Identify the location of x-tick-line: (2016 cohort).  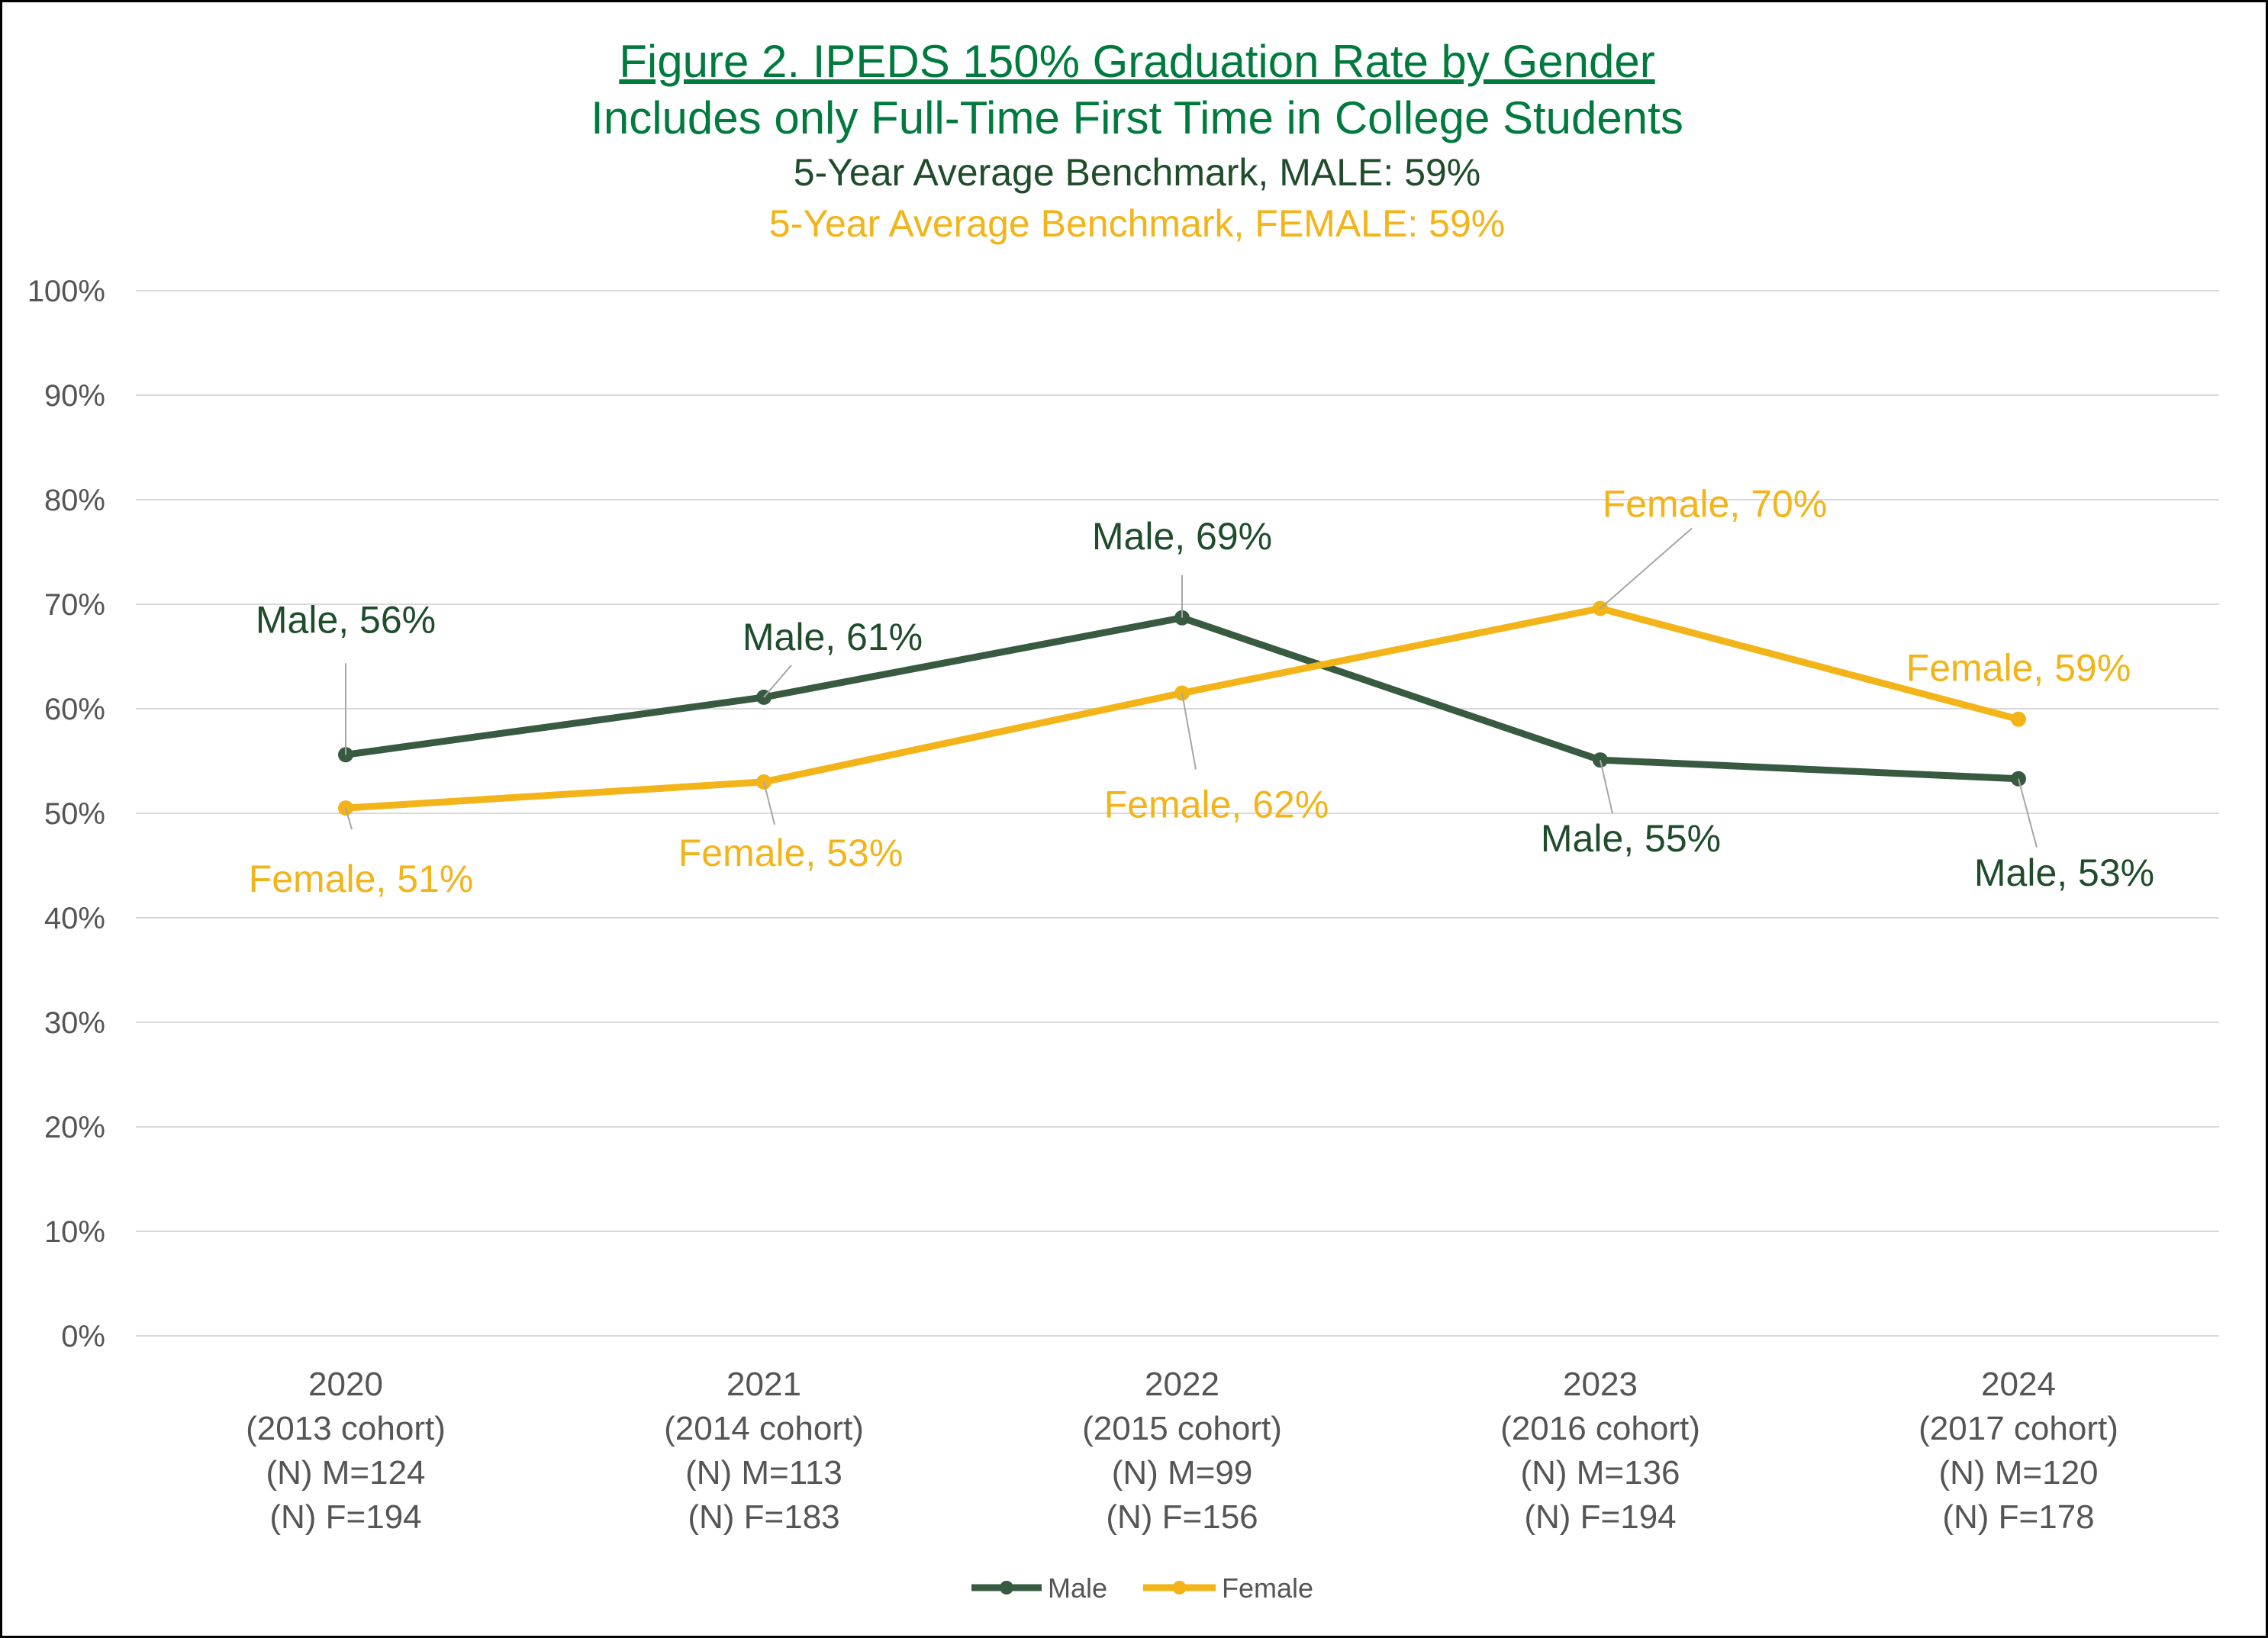
(1600, 1428).